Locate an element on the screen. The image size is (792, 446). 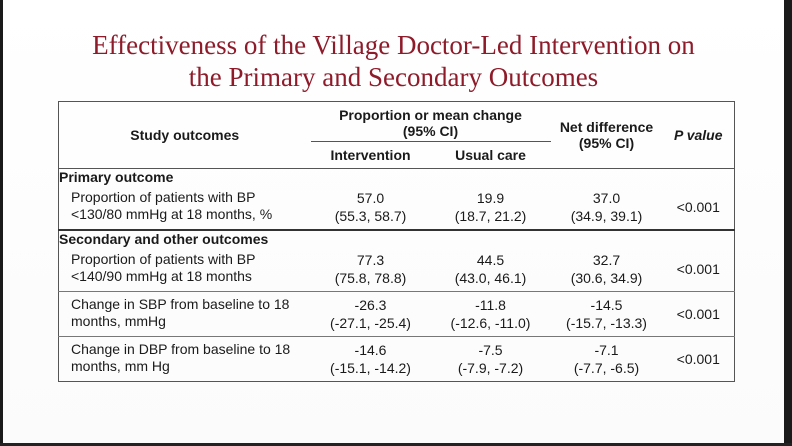
cell-intervention: 57.0 (55.3, 58.7) is located at coordinates (371, 207).